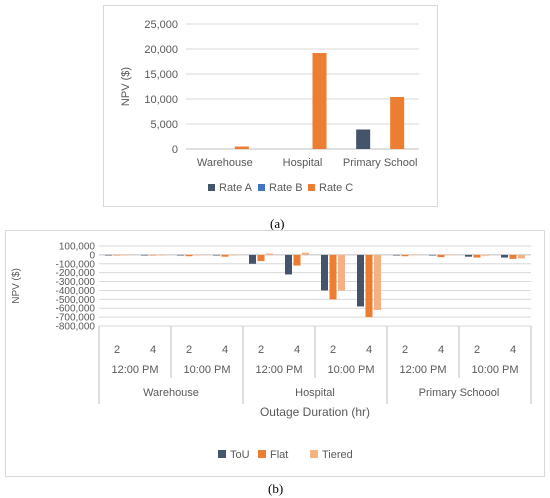 Image resolution: width=550 pixels, height=498 pixels. Describe the element at coordinates (315, 412) in the screenshot. I see `x-axis-title: Outage Duration (hr)` at that location.